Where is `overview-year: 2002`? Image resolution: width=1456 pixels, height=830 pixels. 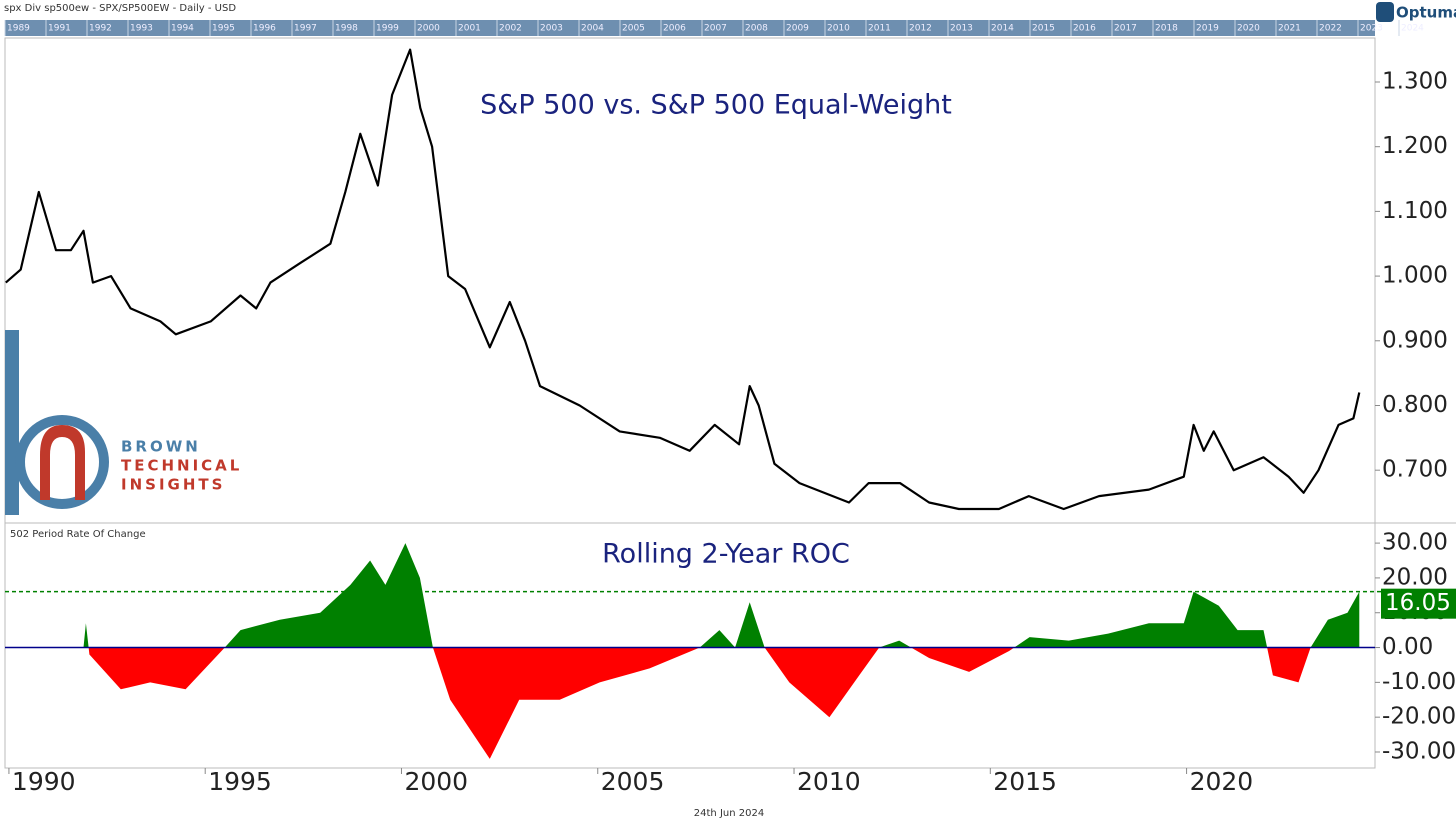
overview-year: 2002 is located at coordinates (510, 29).